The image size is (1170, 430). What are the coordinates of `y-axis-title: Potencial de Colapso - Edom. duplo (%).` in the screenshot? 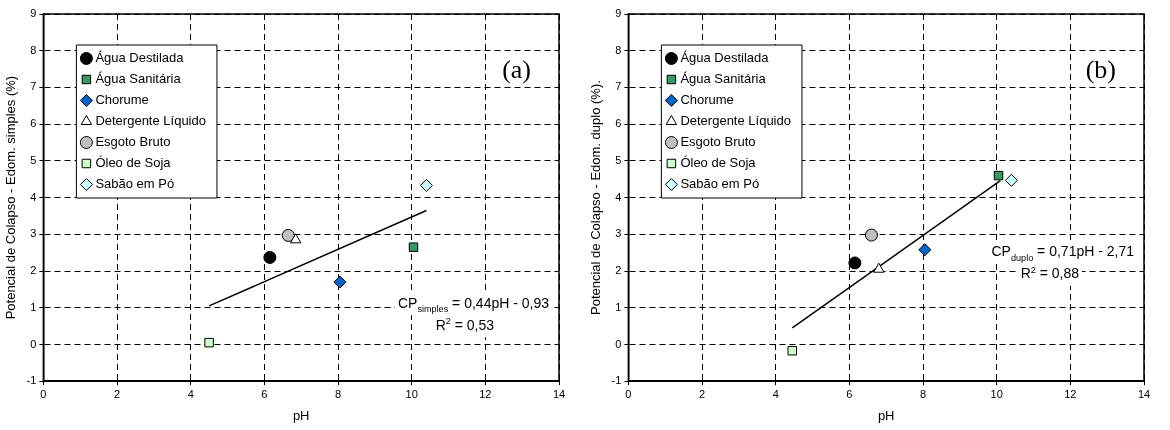 It's located at (596, 198).